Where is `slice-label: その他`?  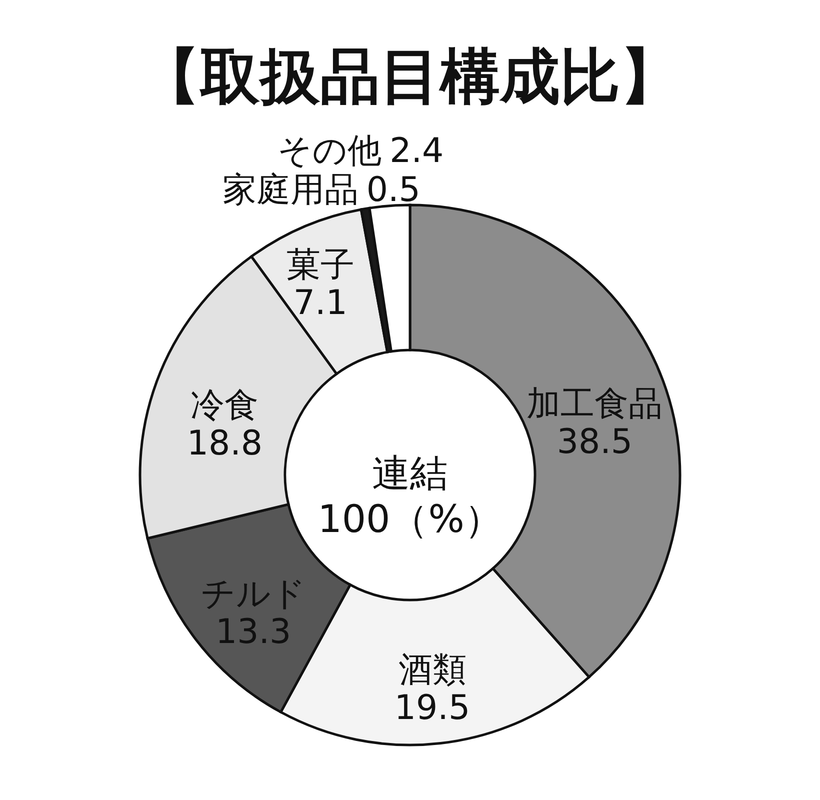
slice-label: その他 is located at coordinates (330, 150).